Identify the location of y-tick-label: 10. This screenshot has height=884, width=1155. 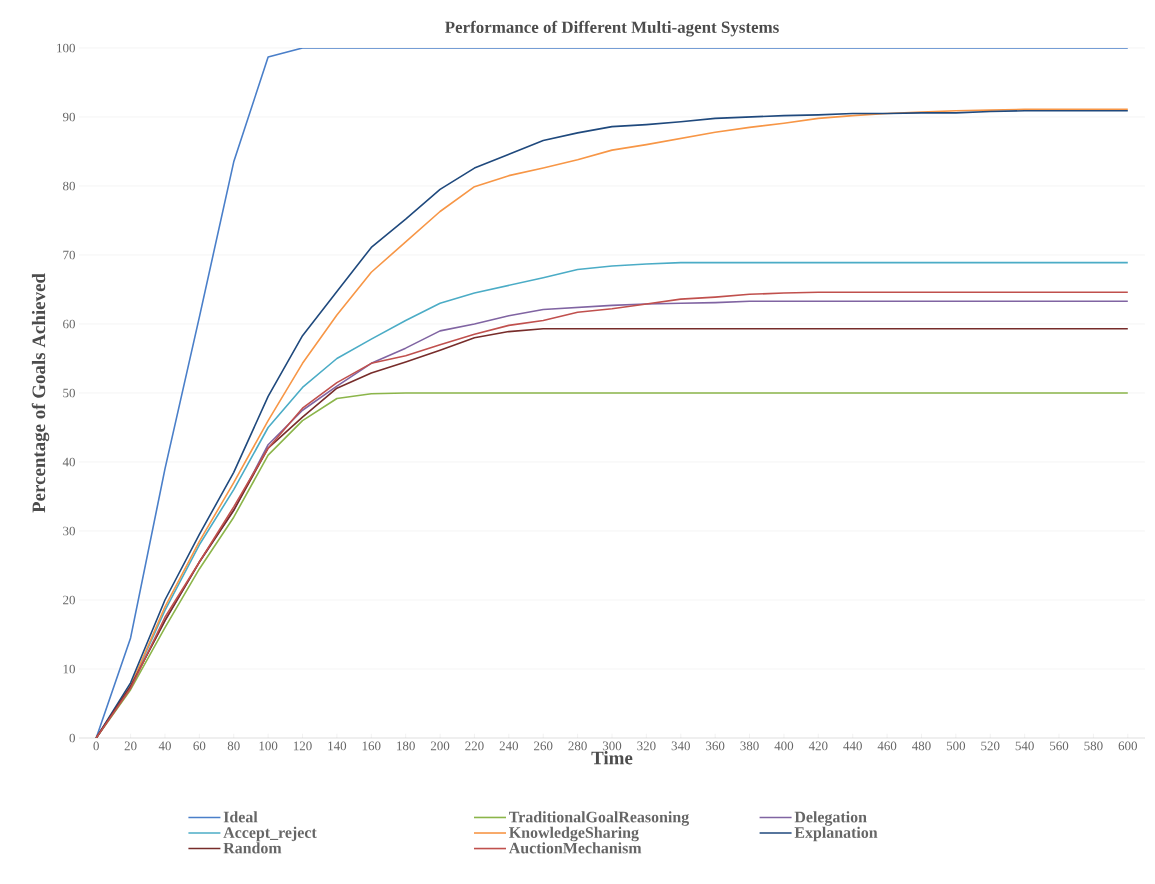
(69, 669).